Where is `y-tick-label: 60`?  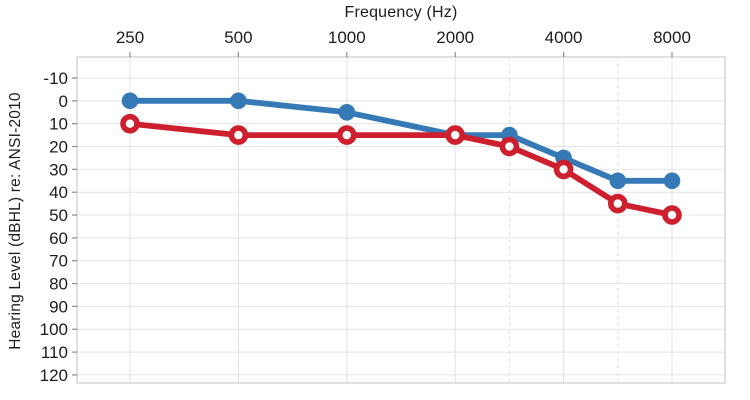
y-tick-label: 60 is located at coordinates (58, 238).